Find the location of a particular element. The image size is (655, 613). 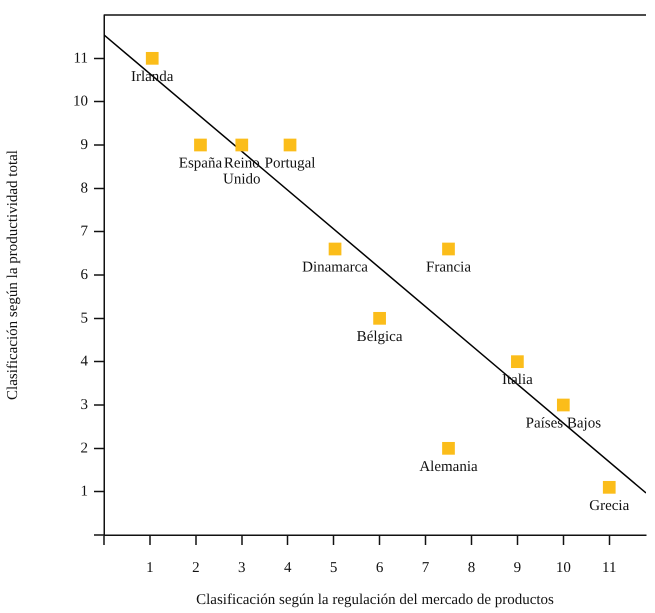

annotation: Portugal is located at coordinates (290, 163).